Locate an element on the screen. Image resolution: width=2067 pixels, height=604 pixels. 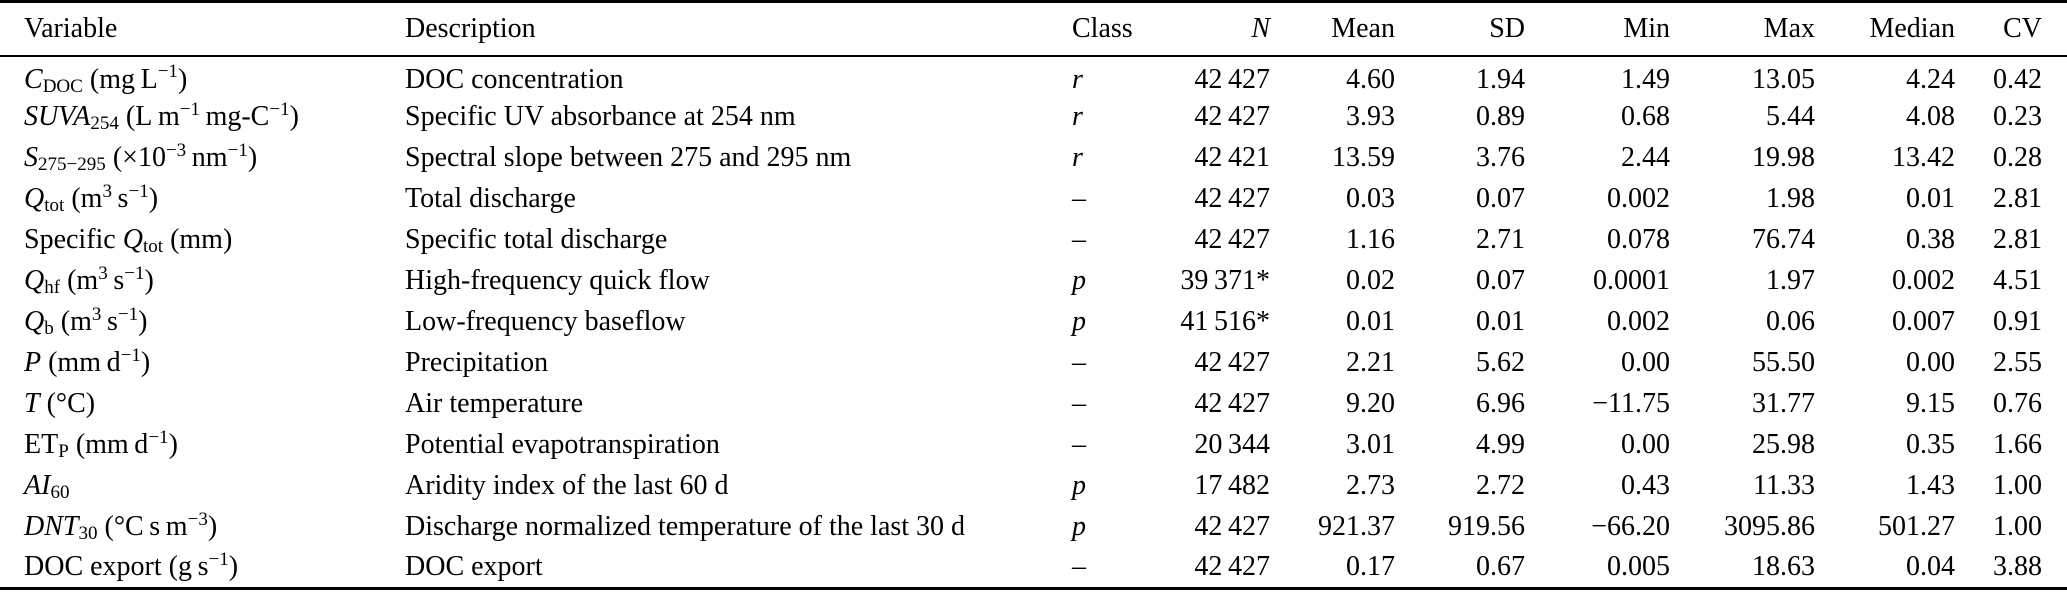
cell-max: 31.77 is located at coordinates (1783, 403).